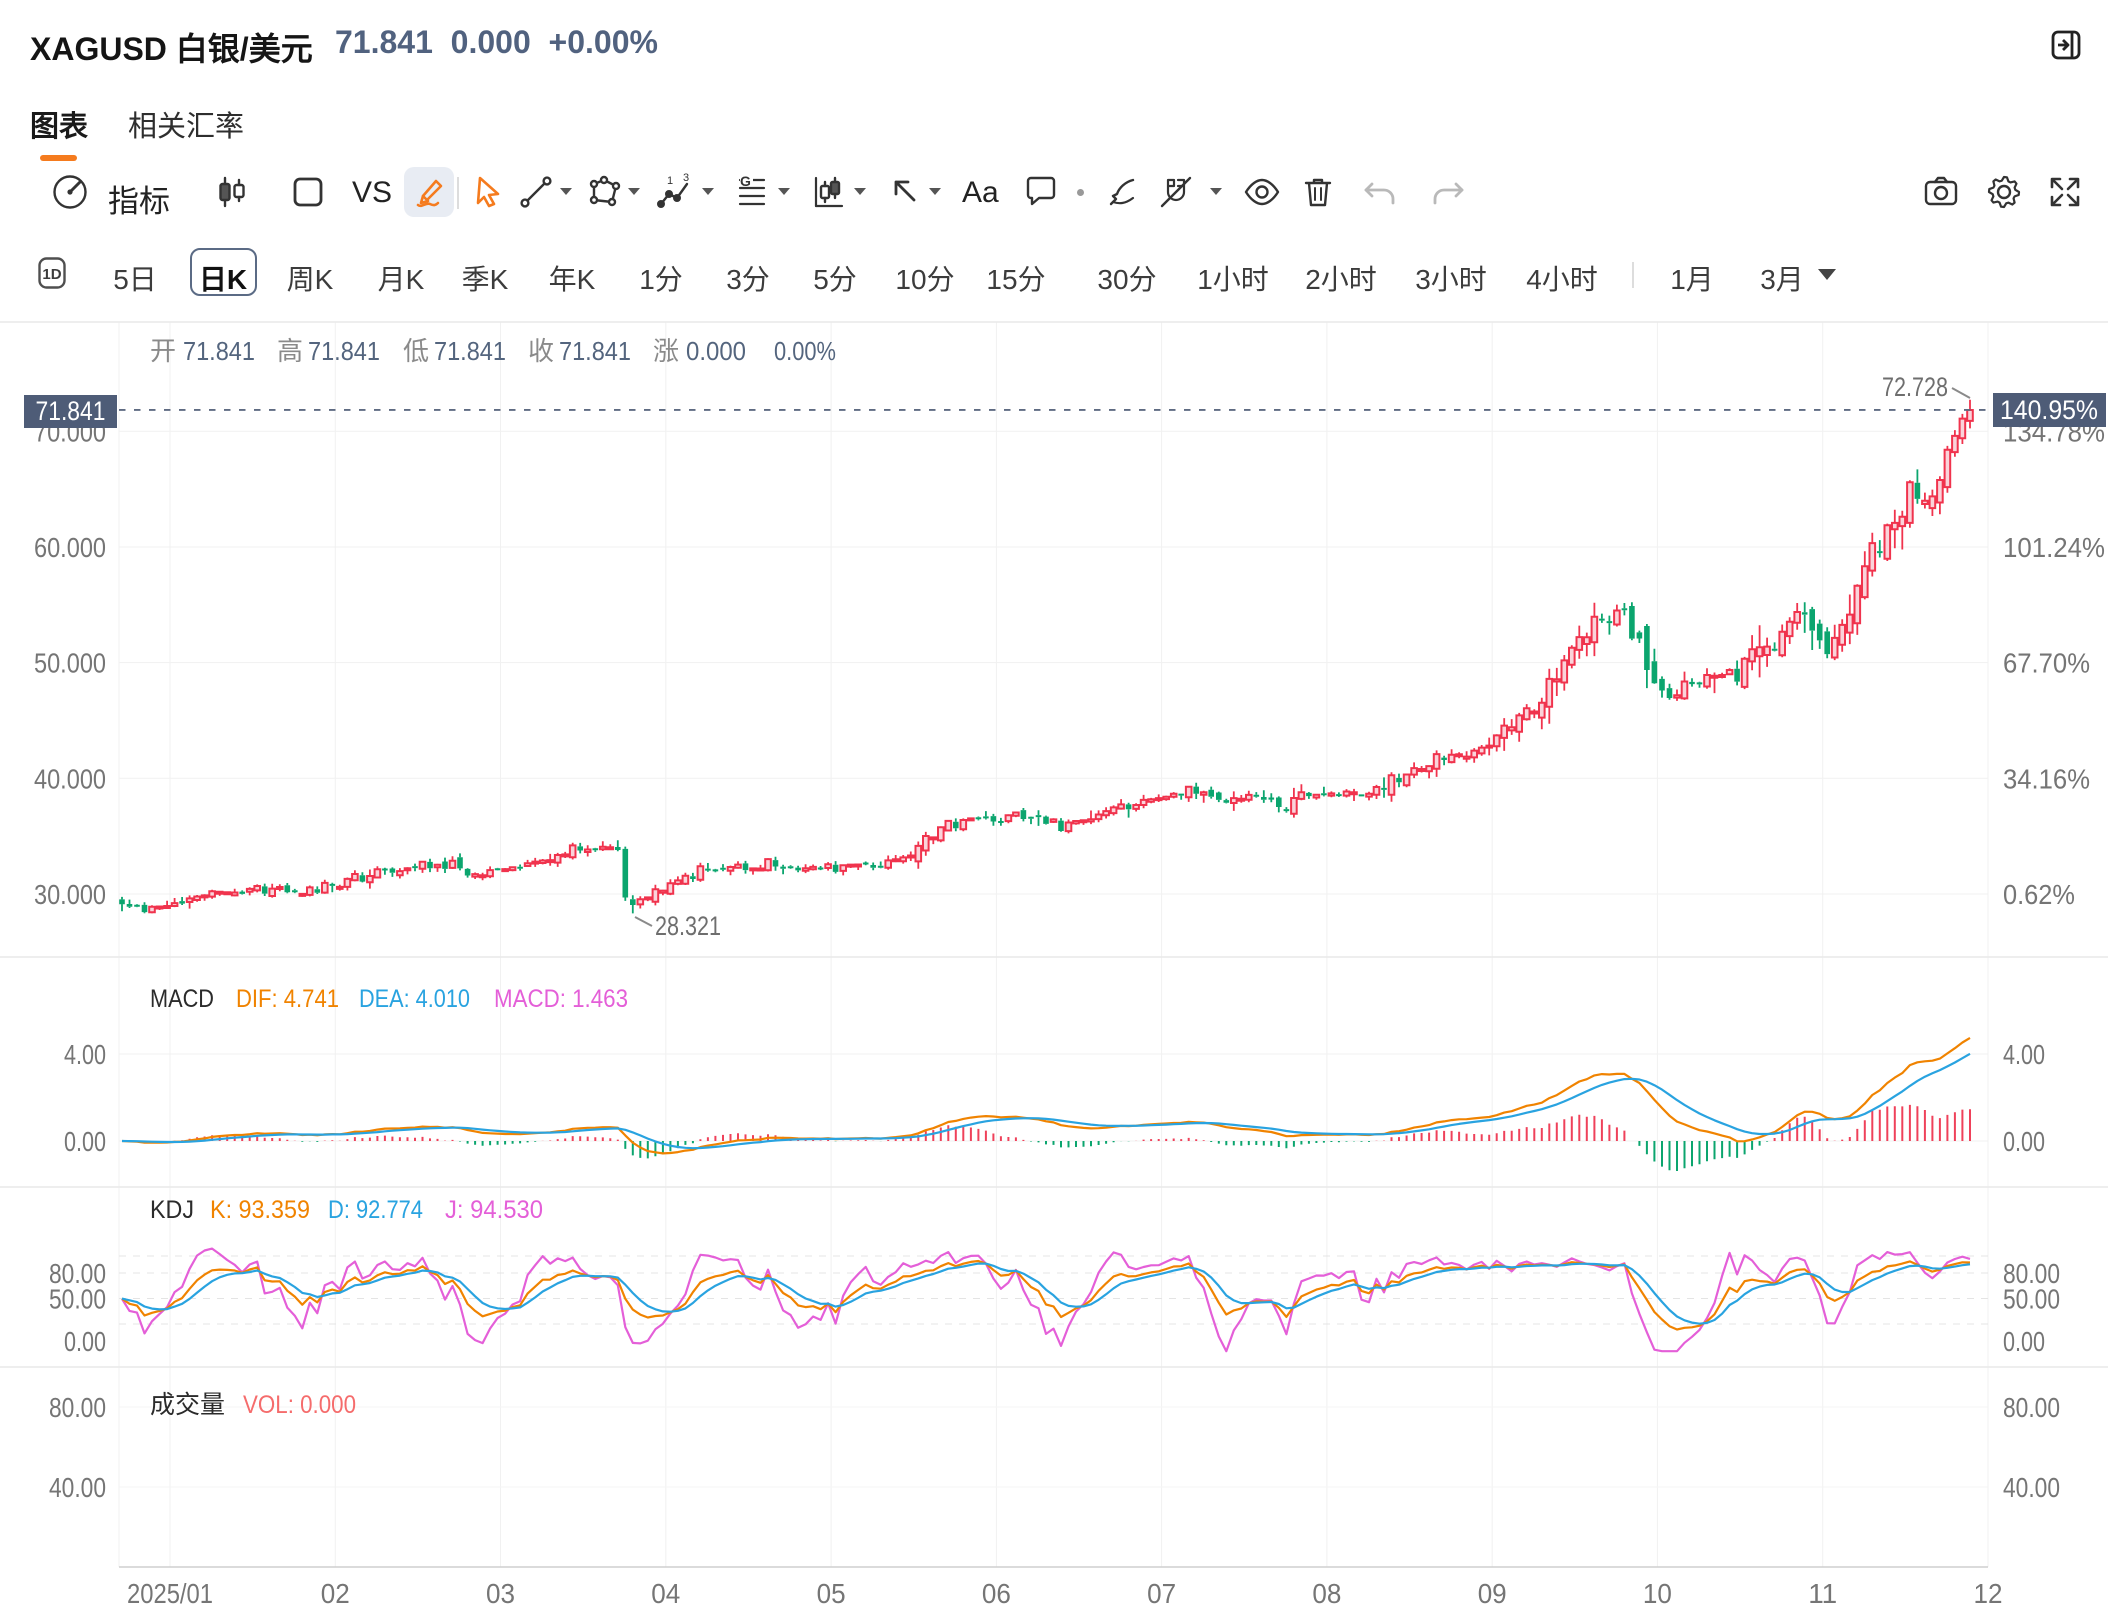 The height and width of the screenshot is (1616, 2108). I want to click on svg-text: 40.000, so click(70, 778).